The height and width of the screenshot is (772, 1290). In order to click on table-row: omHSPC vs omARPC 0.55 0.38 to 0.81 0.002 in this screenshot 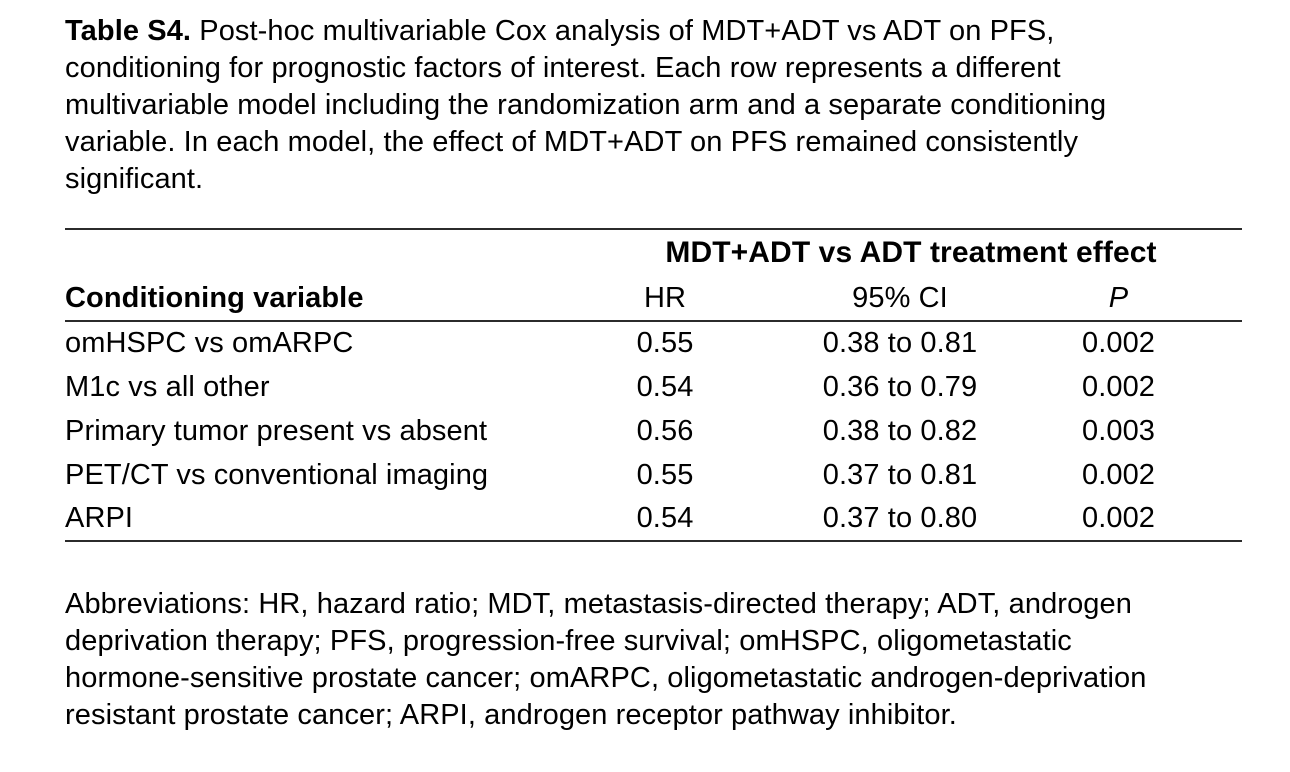, I will do `click(653, 343)`.